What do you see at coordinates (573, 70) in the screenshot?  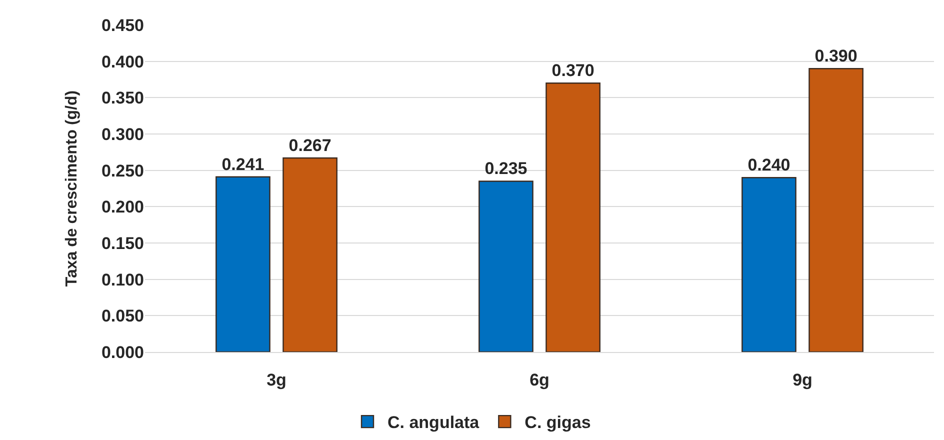 I see `data-label: 0.370` at bounding box center [573, 70].